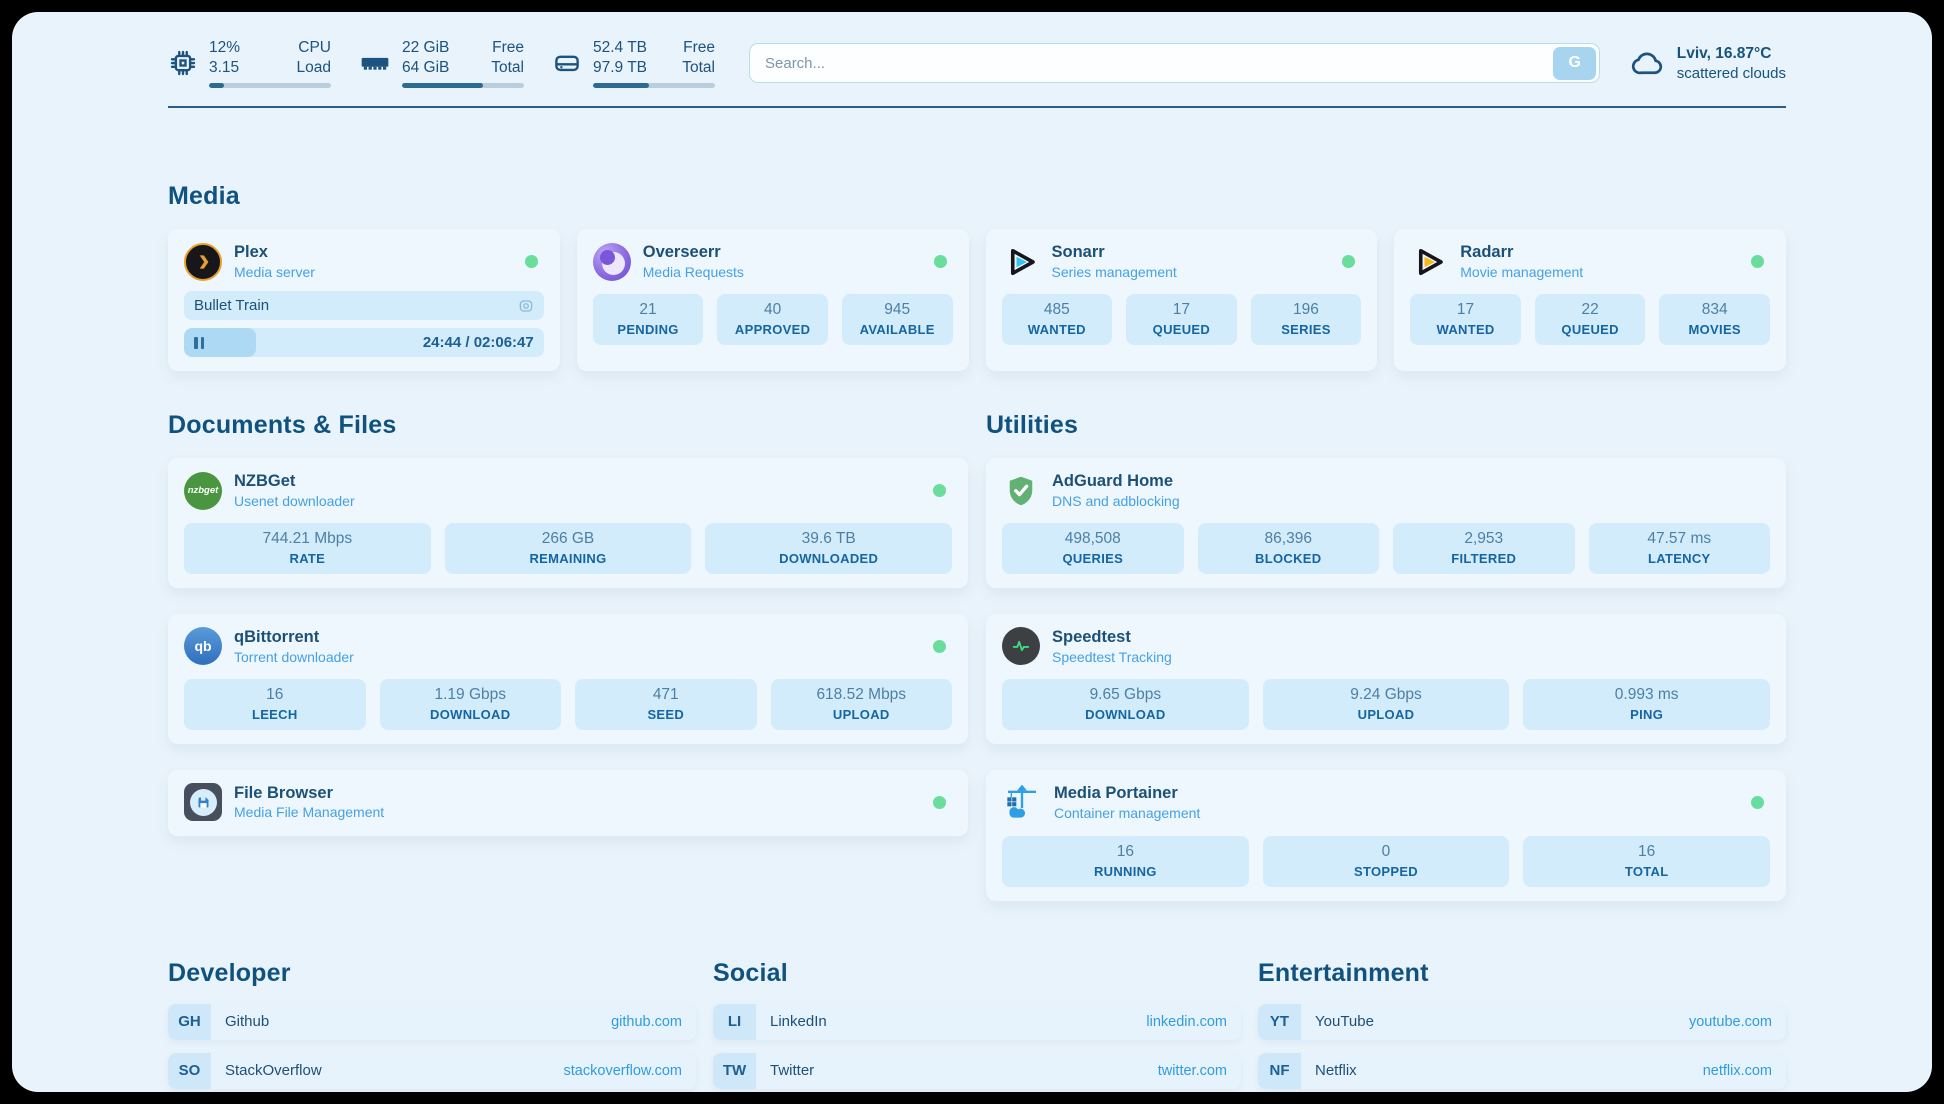  Describe the element at coordinates (1093, 558) in the screenshot. I see `stat-label: QUERIES` at that location.